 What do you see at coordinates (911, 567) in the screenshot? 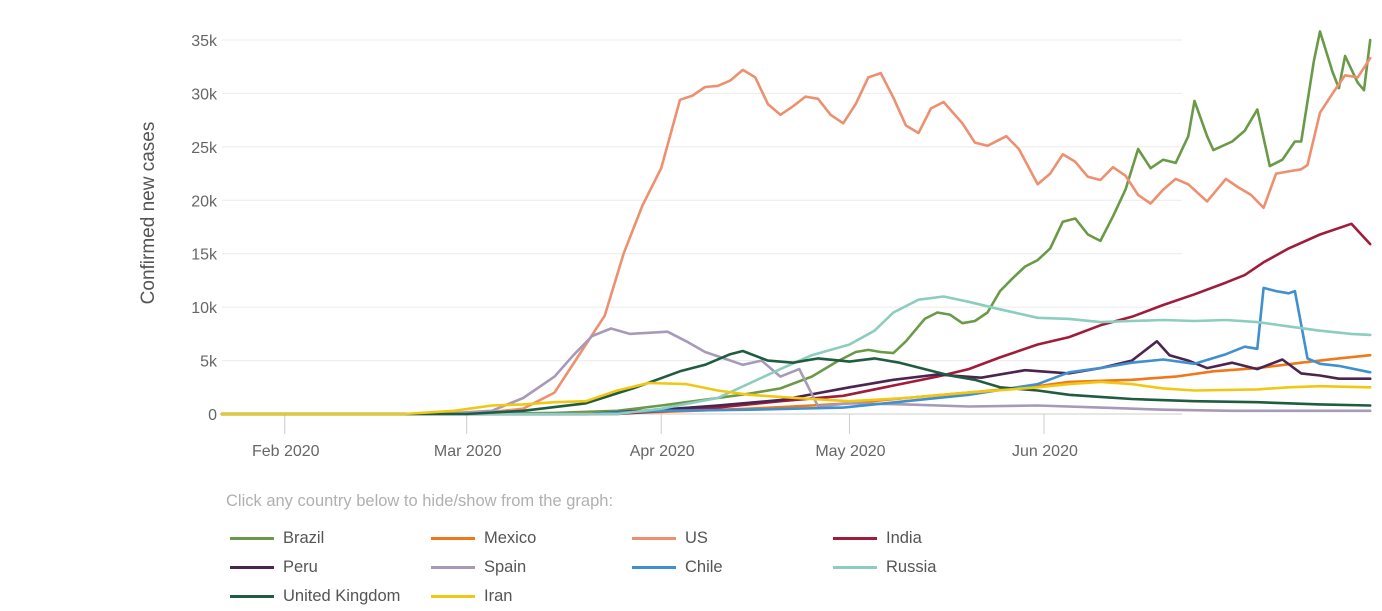
I see `legend-label: Russia` at bounding box center [911, 567].